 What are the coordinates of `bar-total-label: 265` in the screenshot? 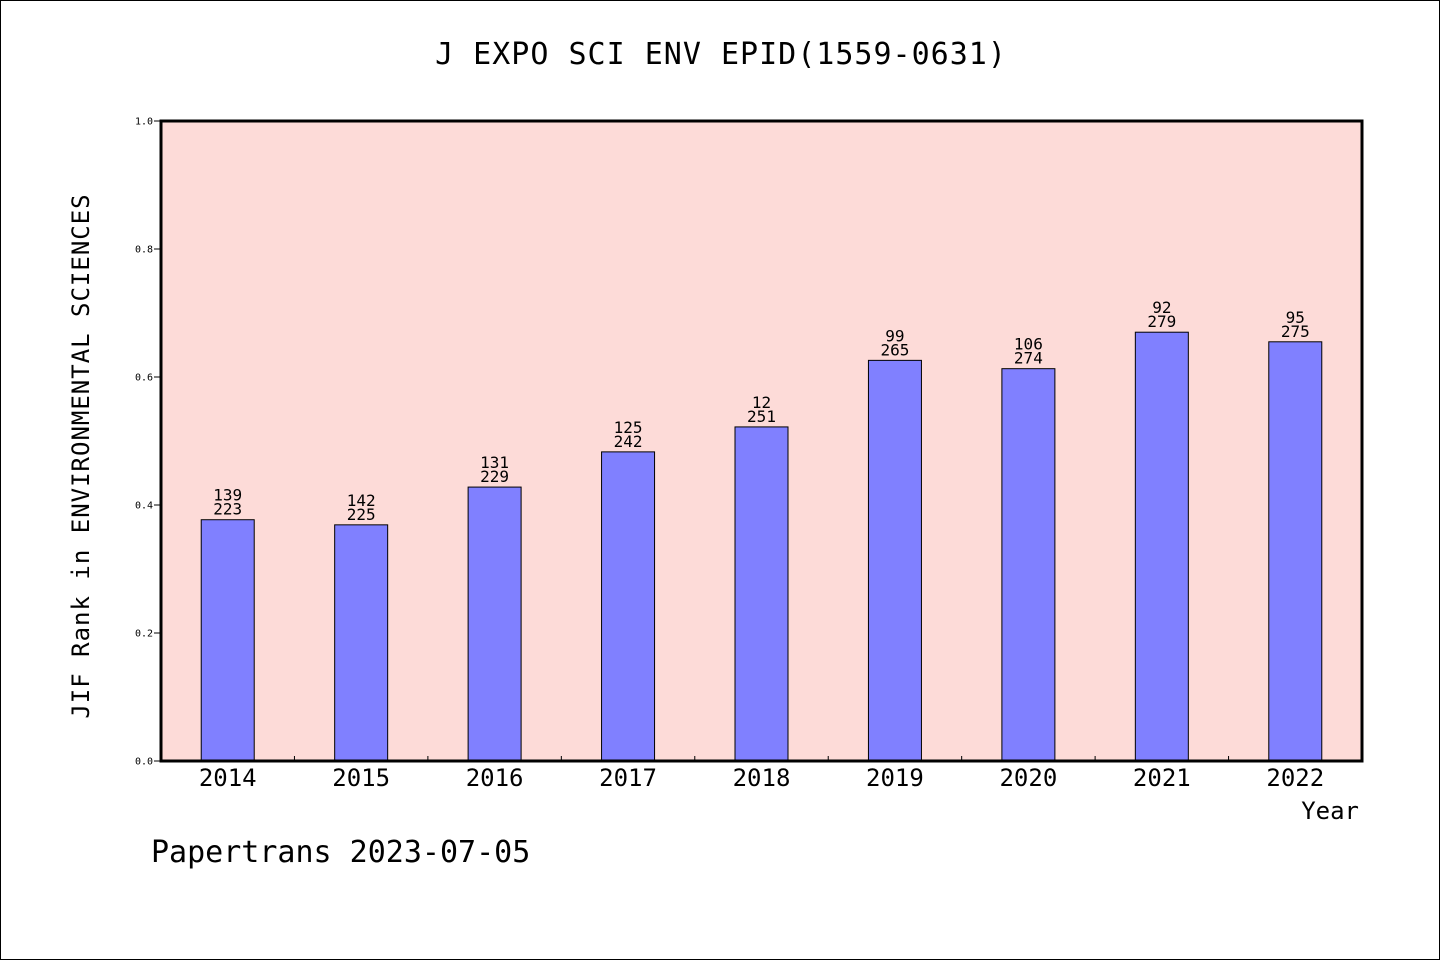 It's located at (894, 349).